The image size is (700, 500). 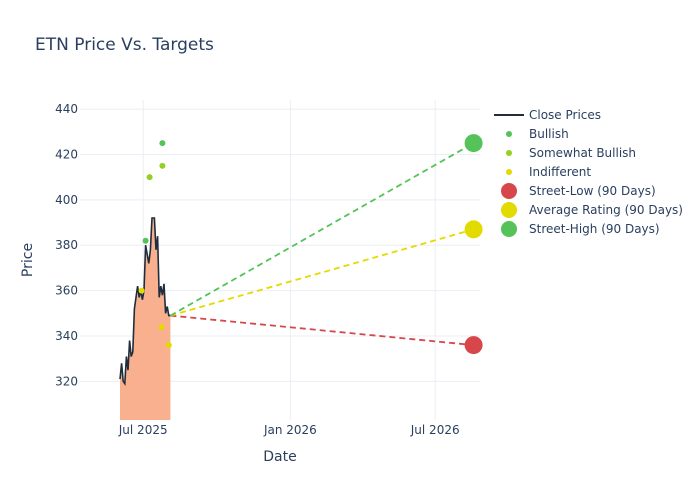 I want to click on street-high-target-marker, so click(x=473, y=143).